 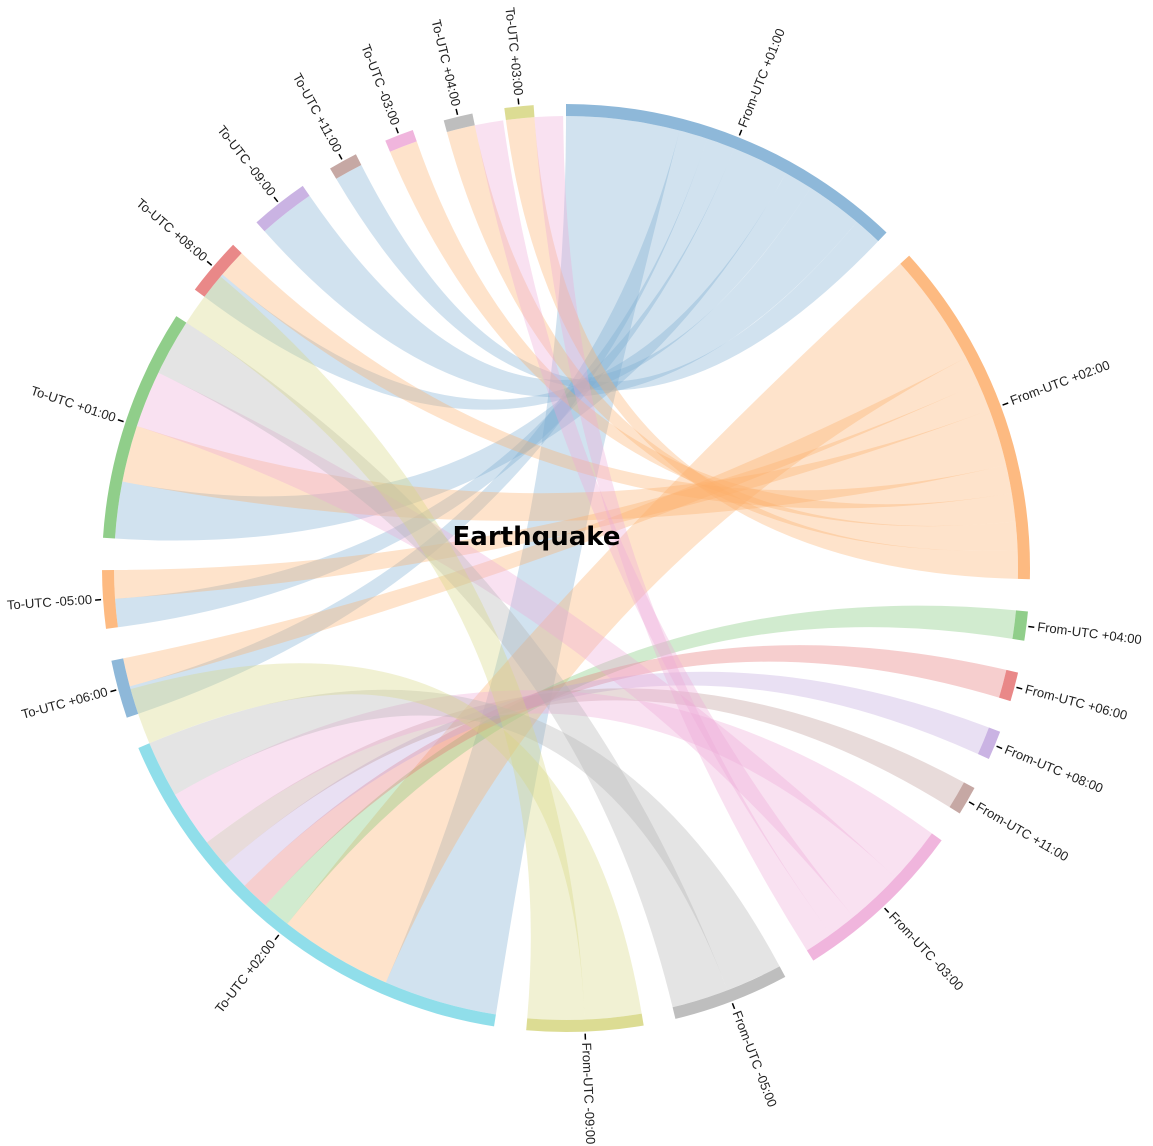 I want to click on group-label-from-utc-06-00: From-UTC +06:00, so click(x=1075, y=701).